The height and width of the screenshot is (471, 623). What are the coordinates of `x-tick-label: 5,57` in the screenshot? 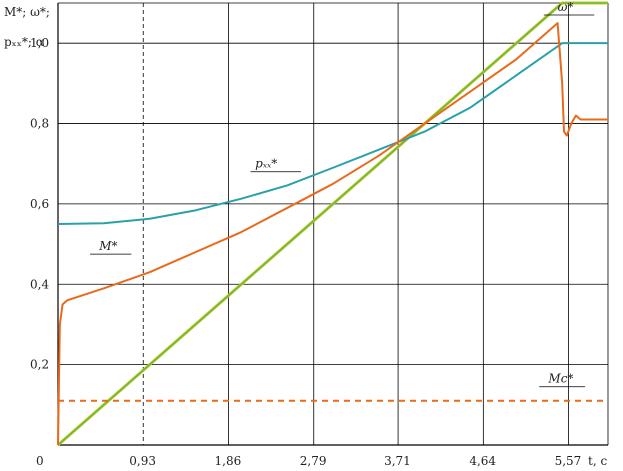 It's located at (568, 461).